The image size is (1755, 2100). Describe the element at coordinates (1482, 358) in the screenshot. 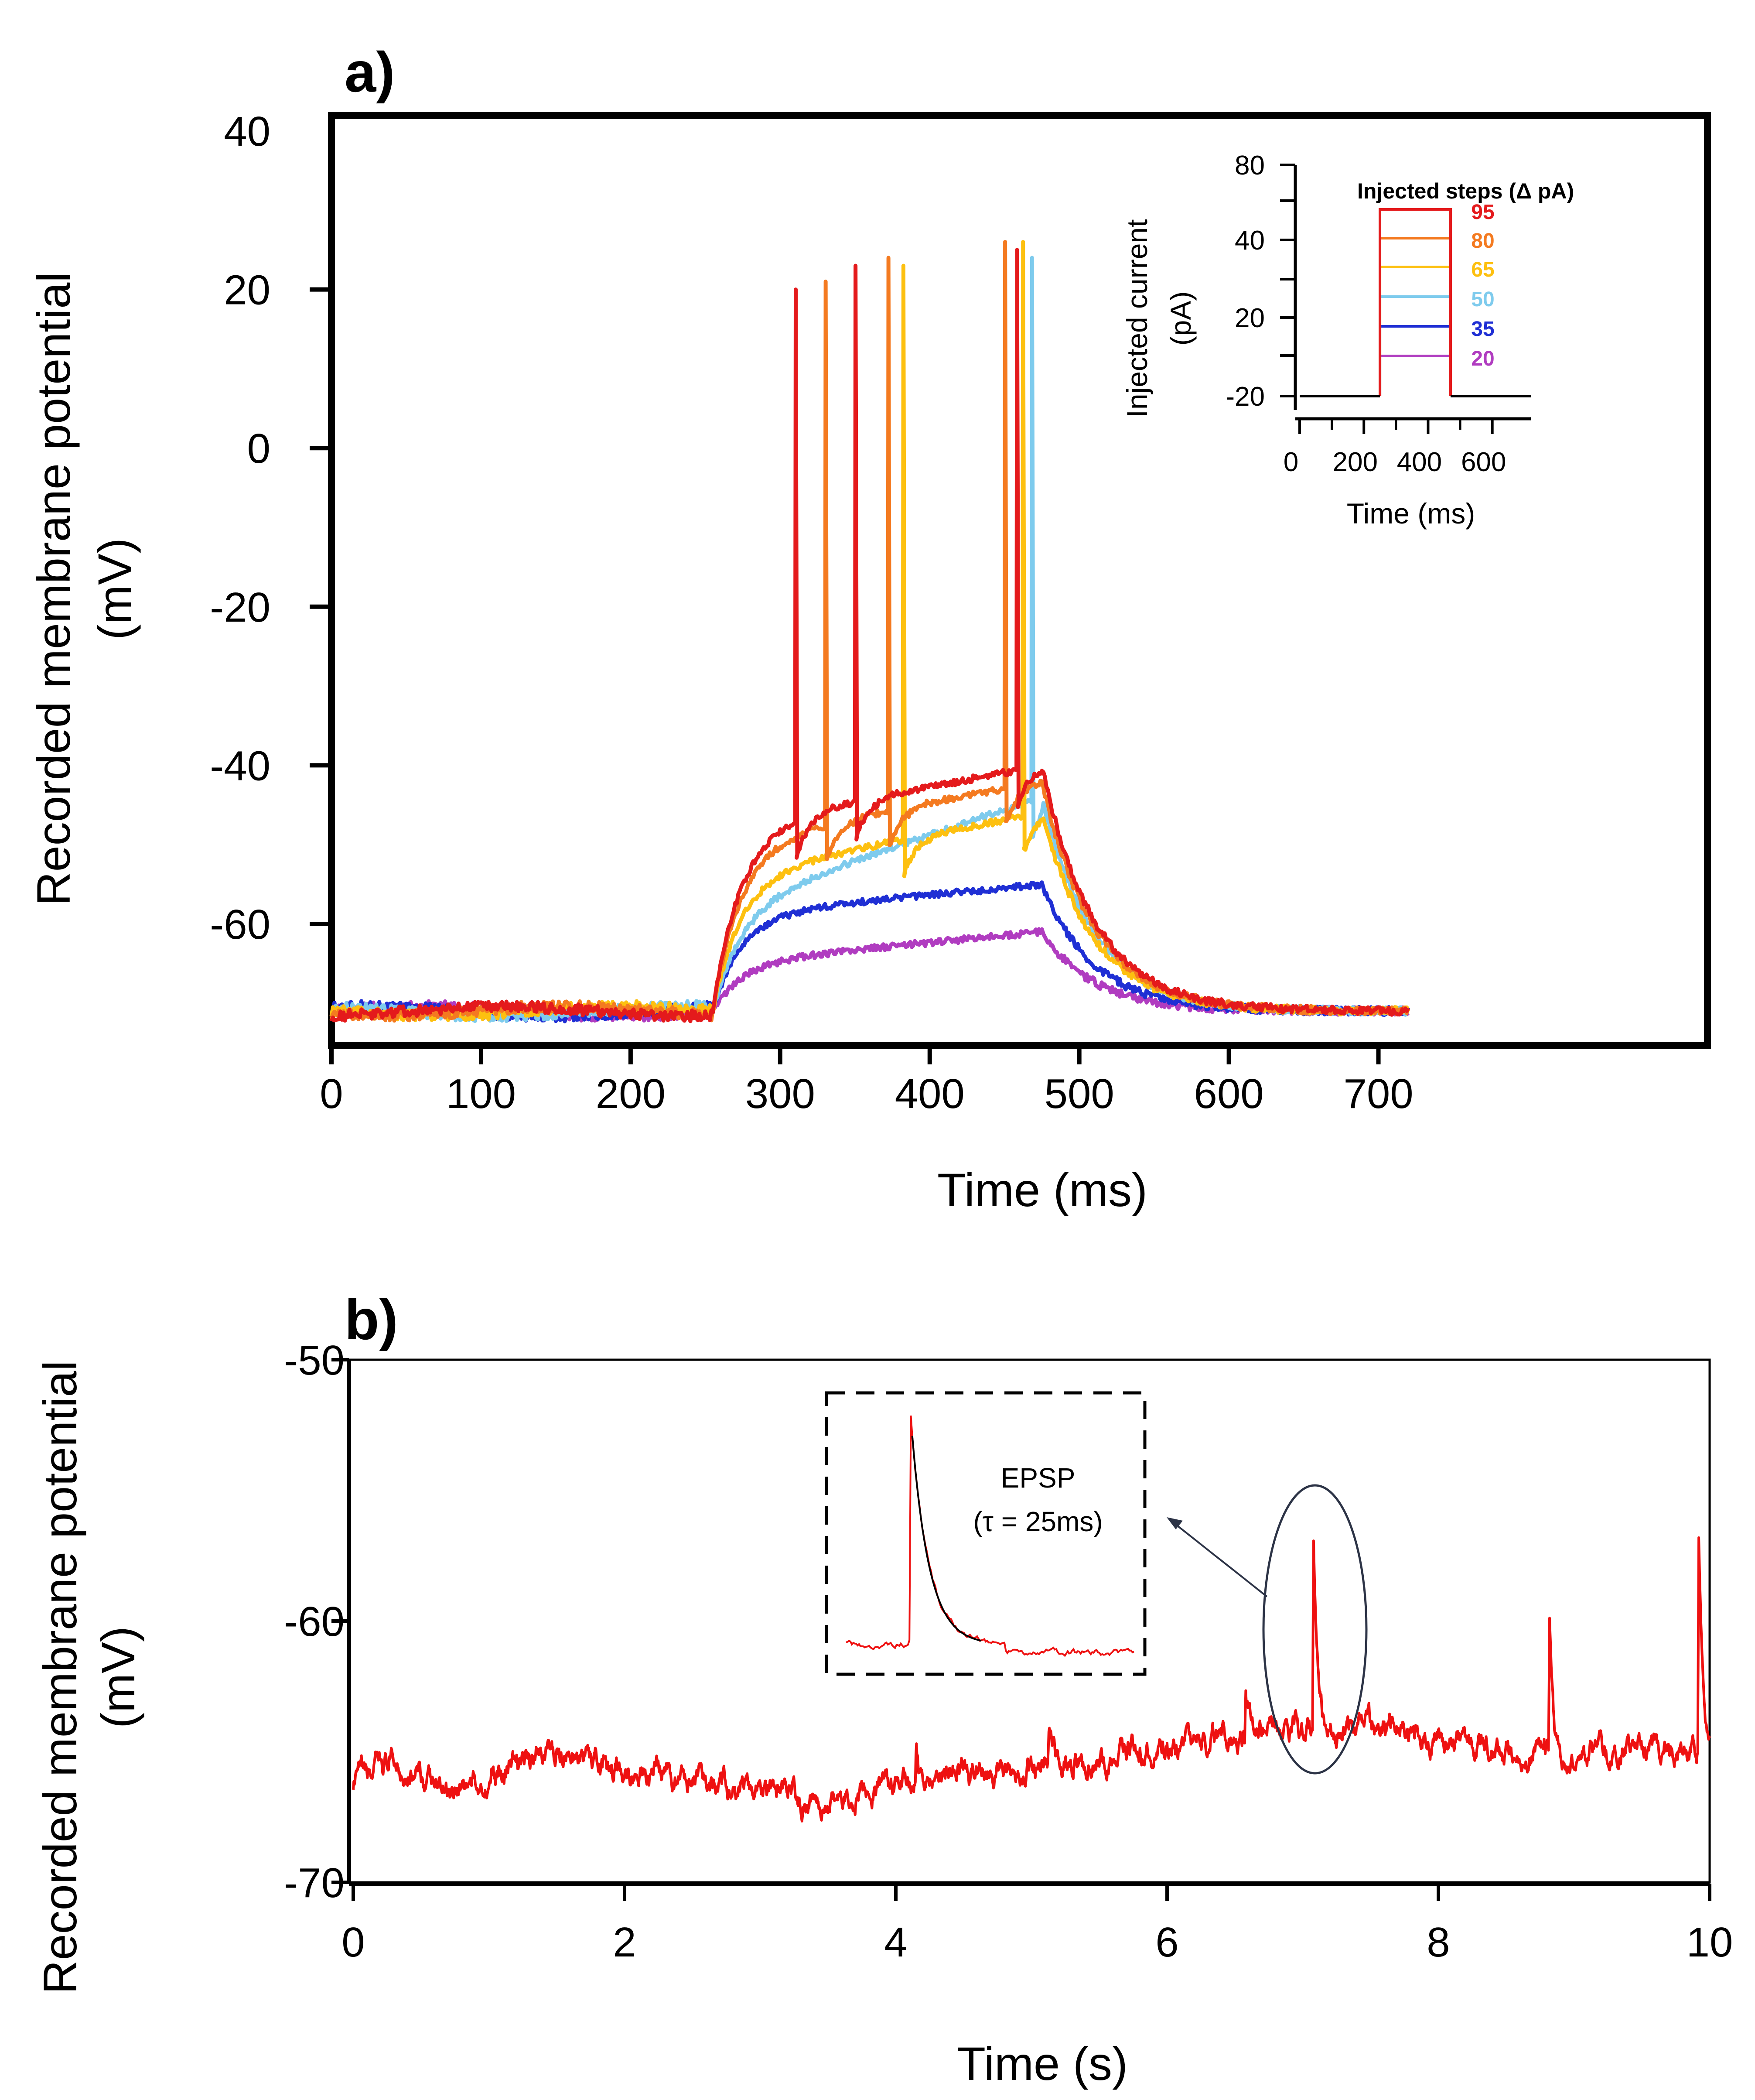

I see `inset-legend-value: 20` at that location.